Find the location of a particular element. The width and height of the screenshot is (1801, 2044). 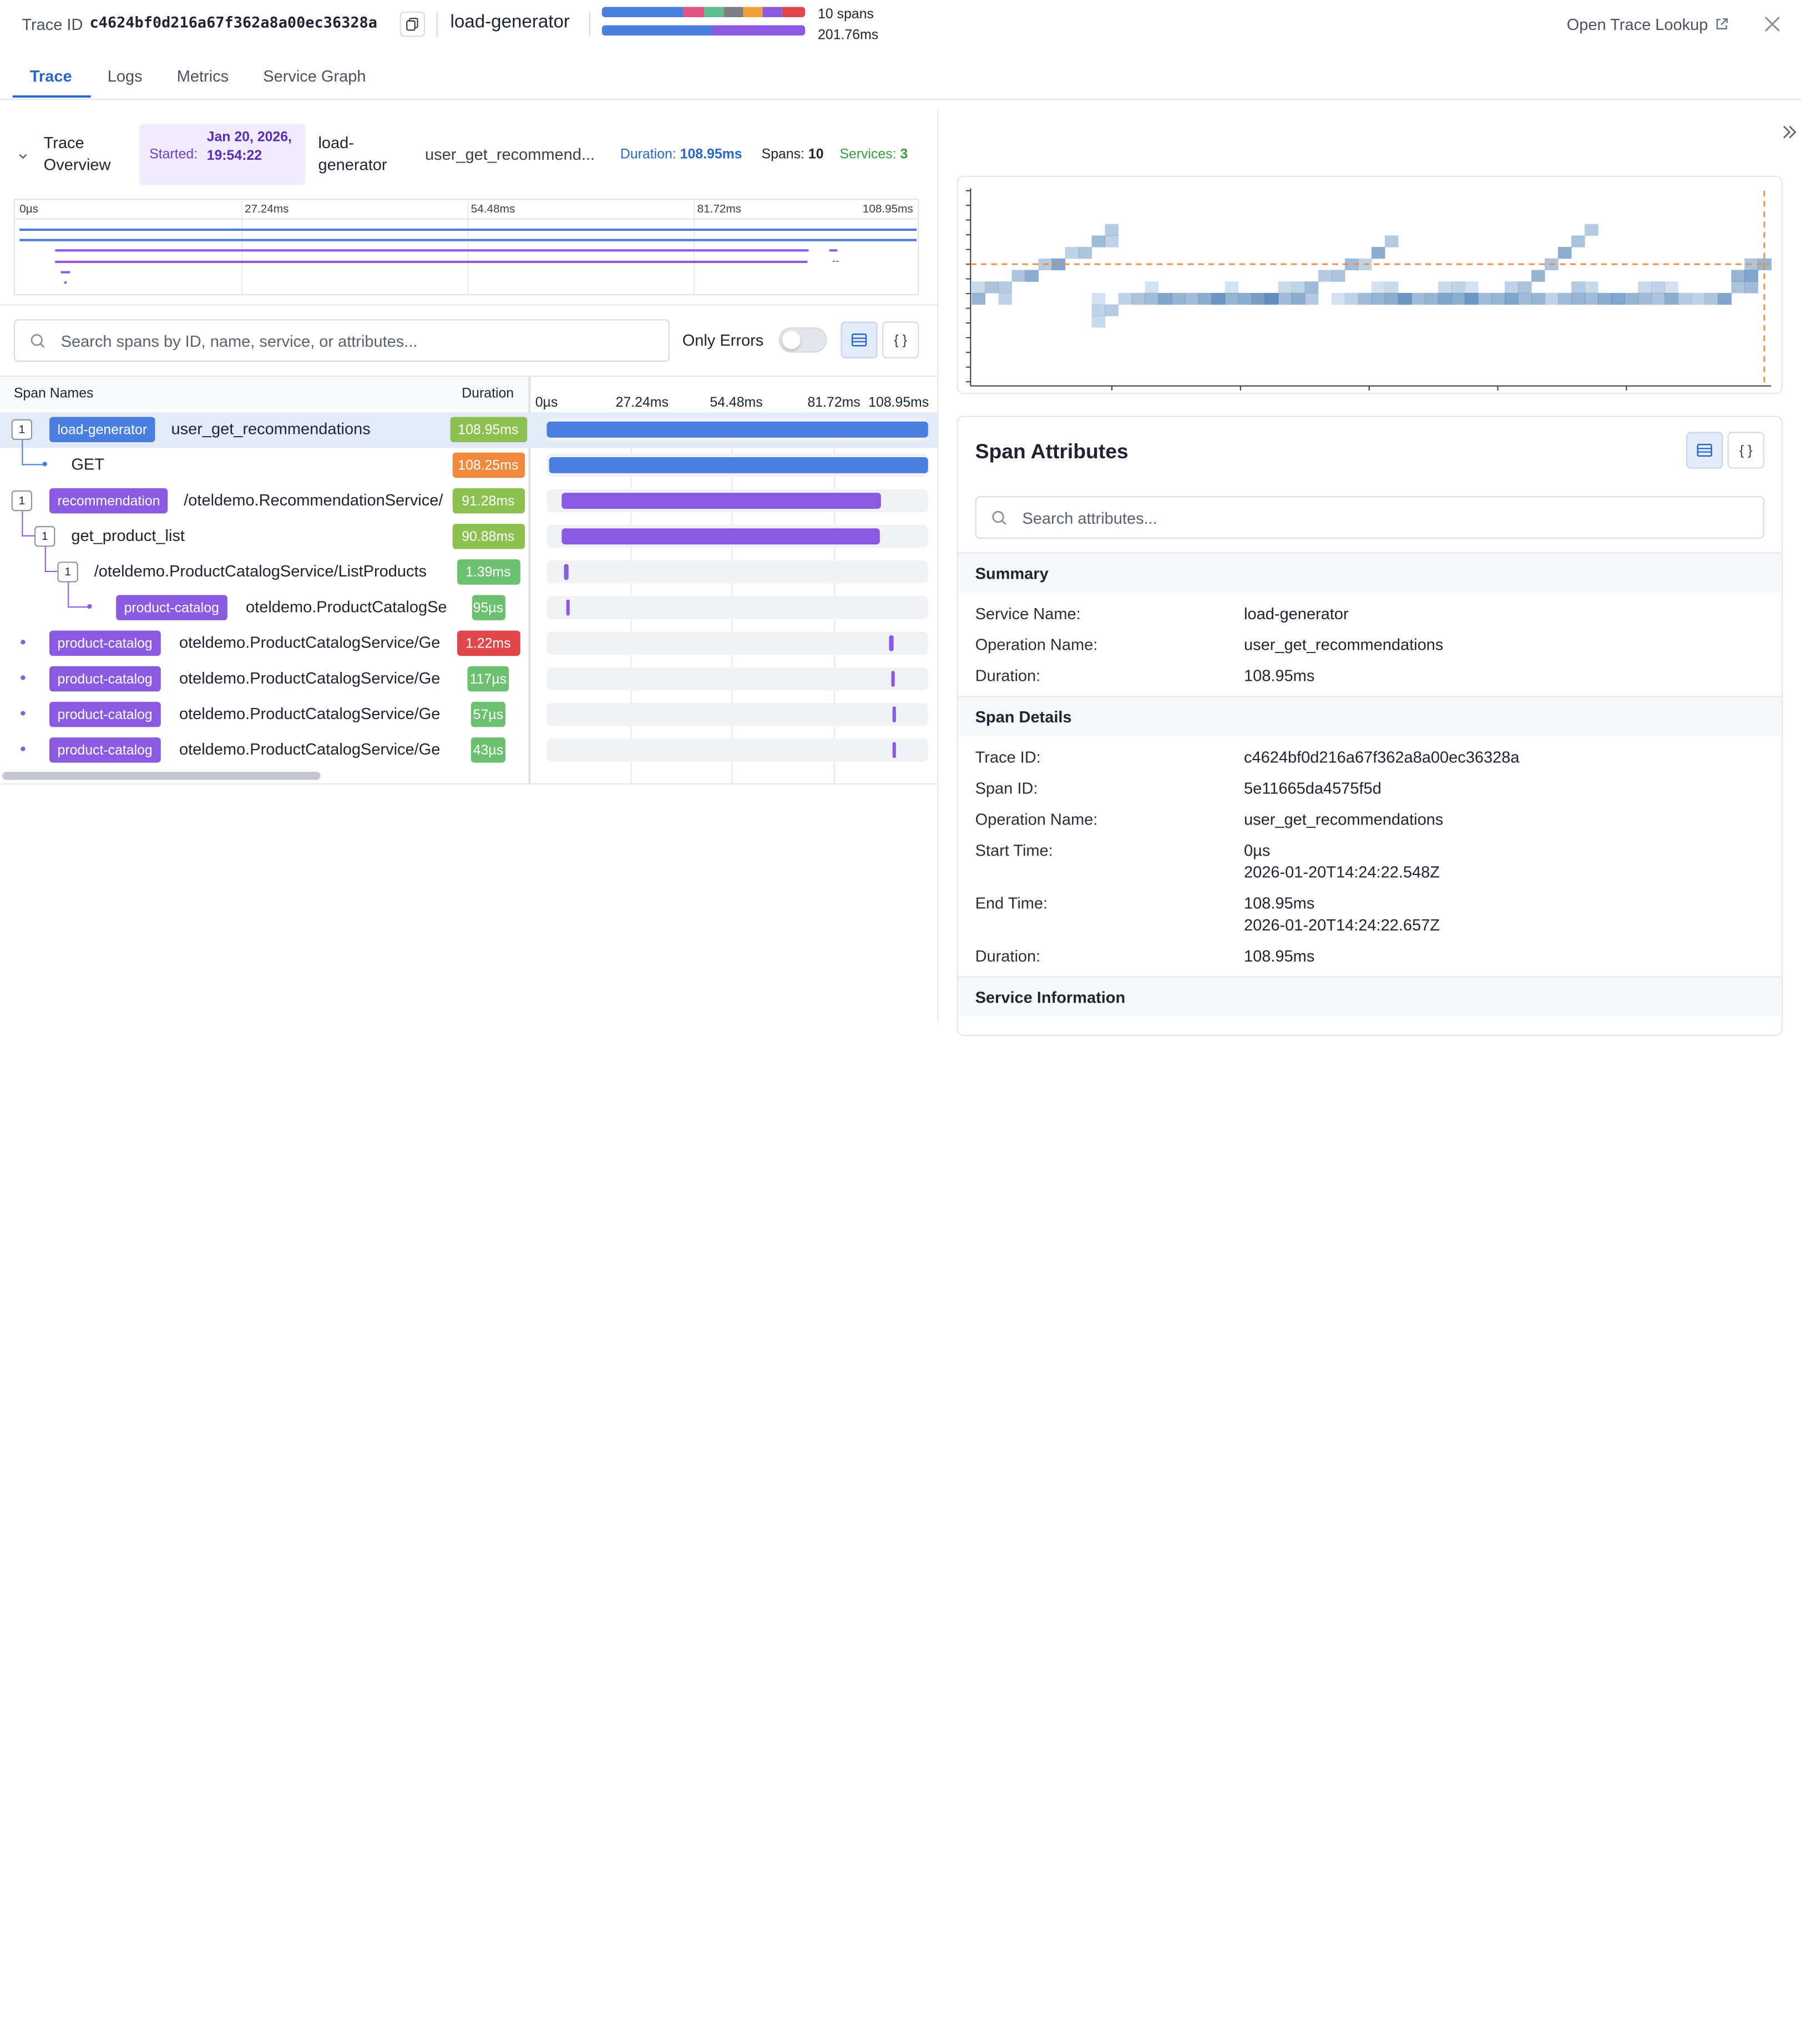

details-value: user_get_recommendations is located at coordinates (1344, 818).